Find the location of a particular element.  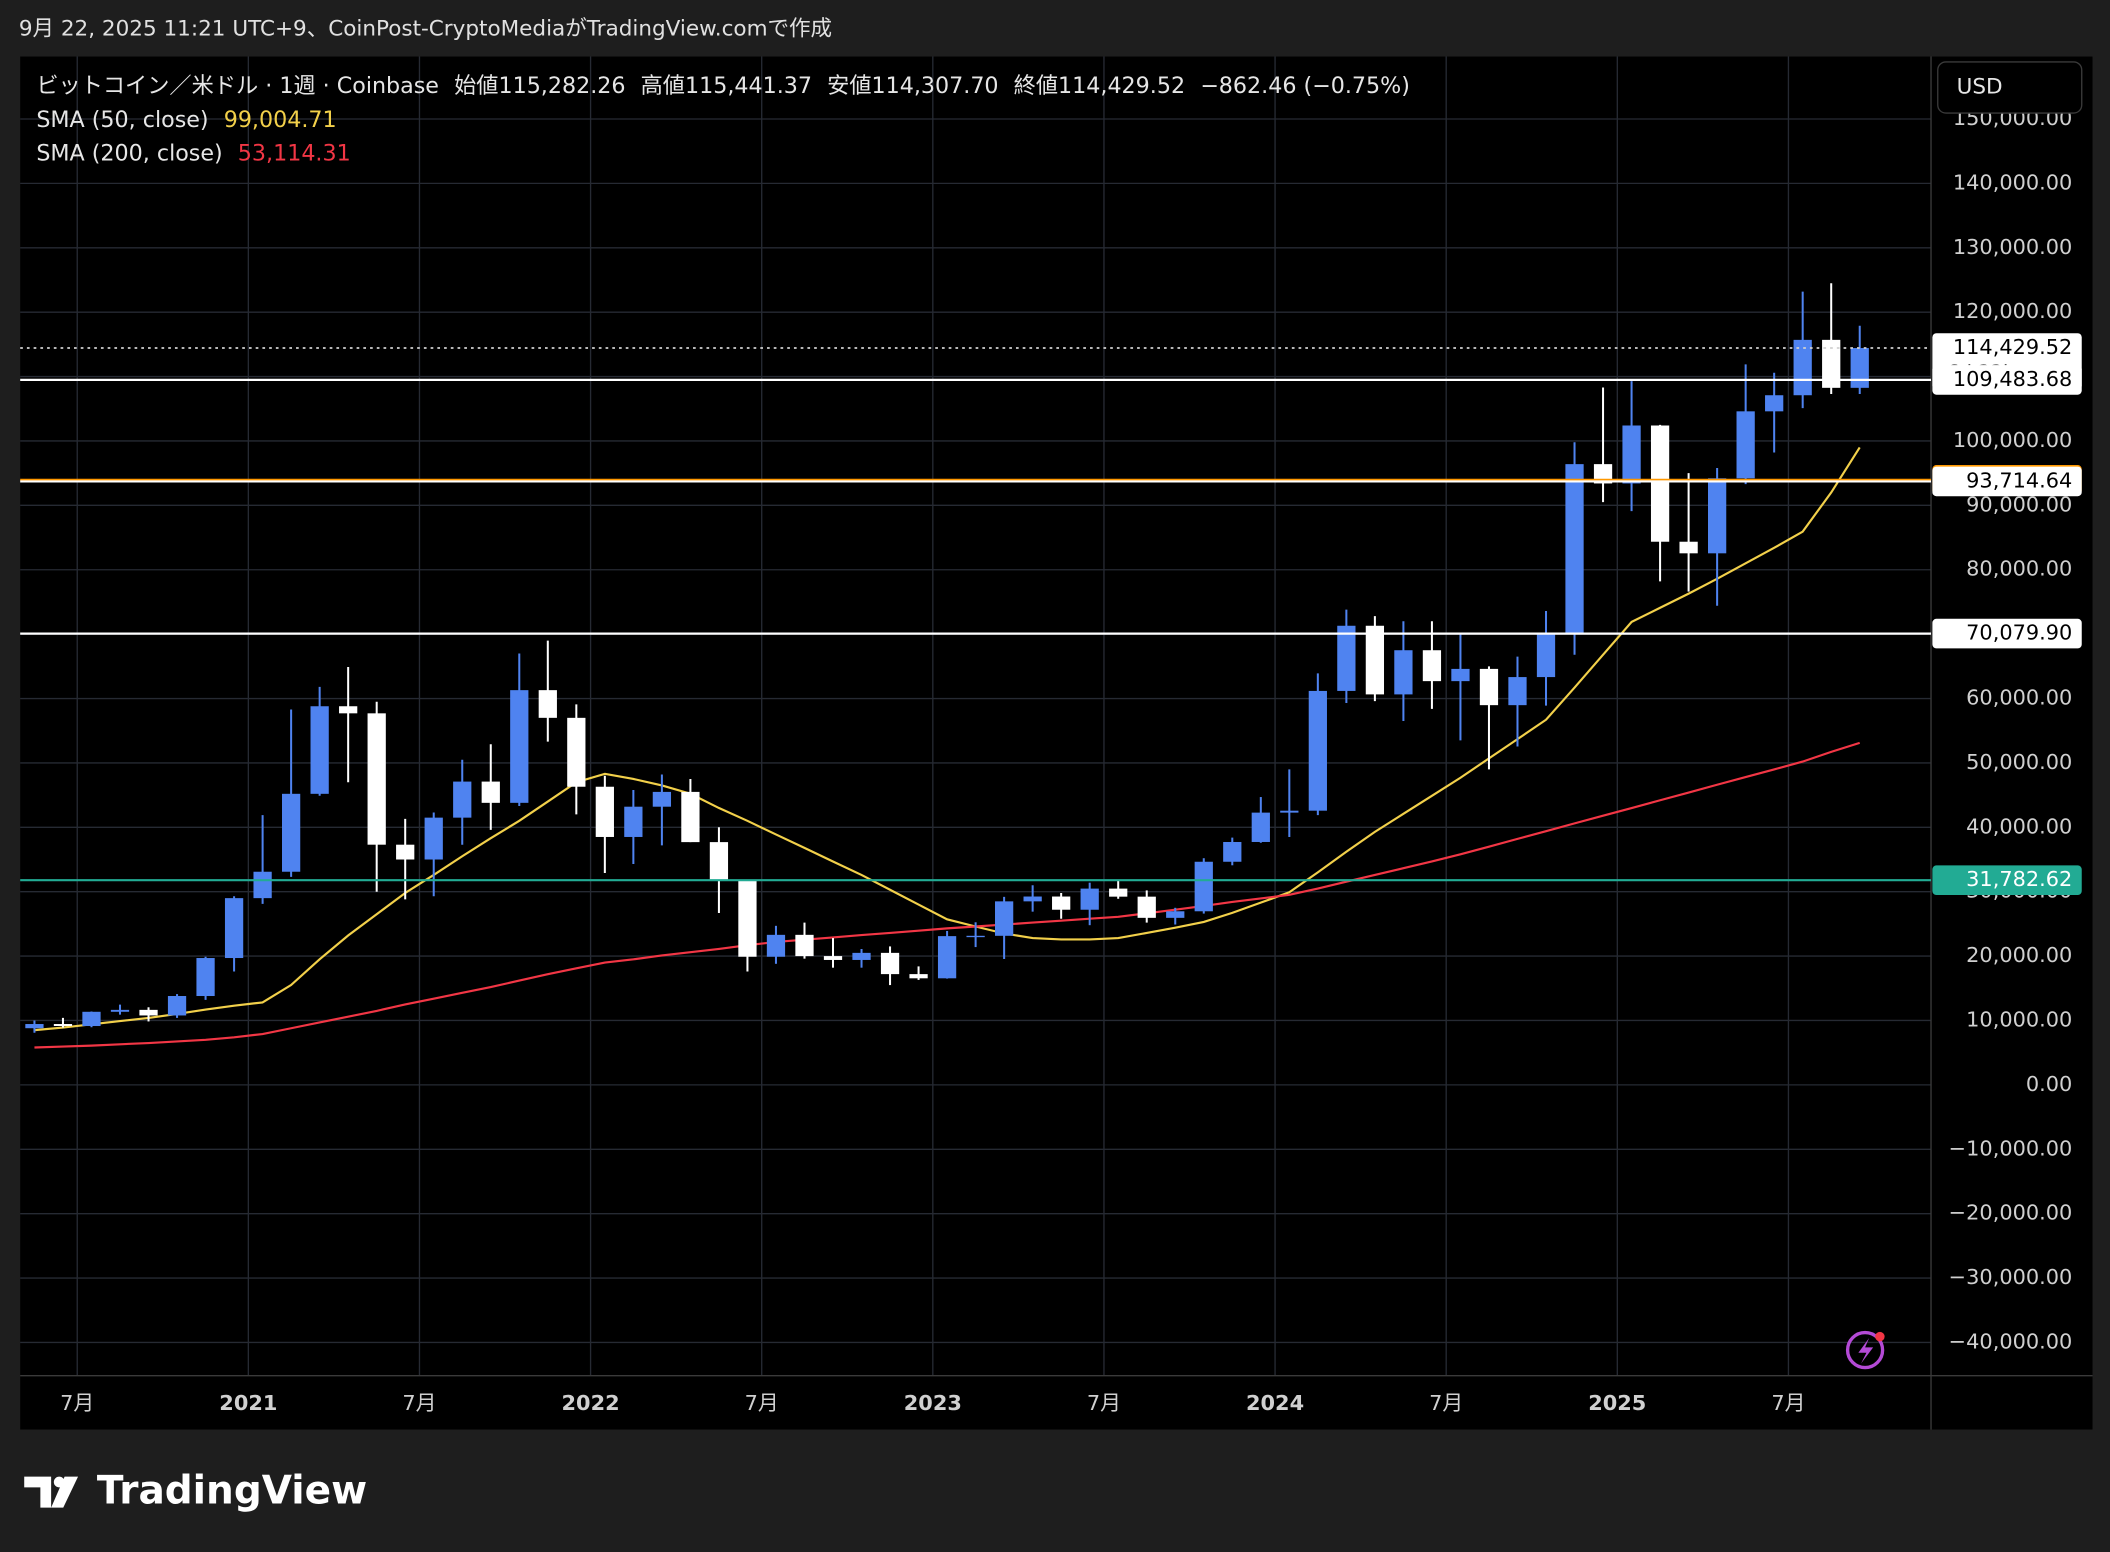

y-tick-label: −20,000.00 is located at coordinates (2011, 1213).